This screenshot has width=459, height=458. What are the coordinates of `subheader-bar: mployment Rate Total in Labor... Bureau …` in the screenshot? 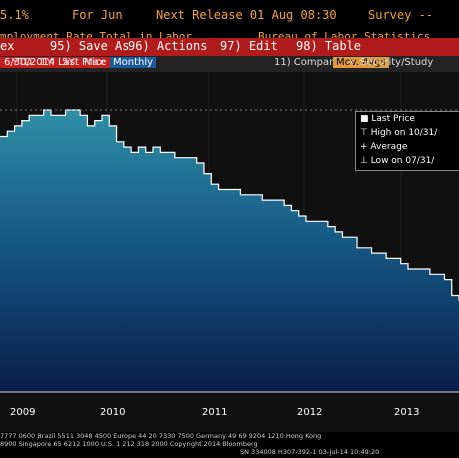 It's located at (229, 38).